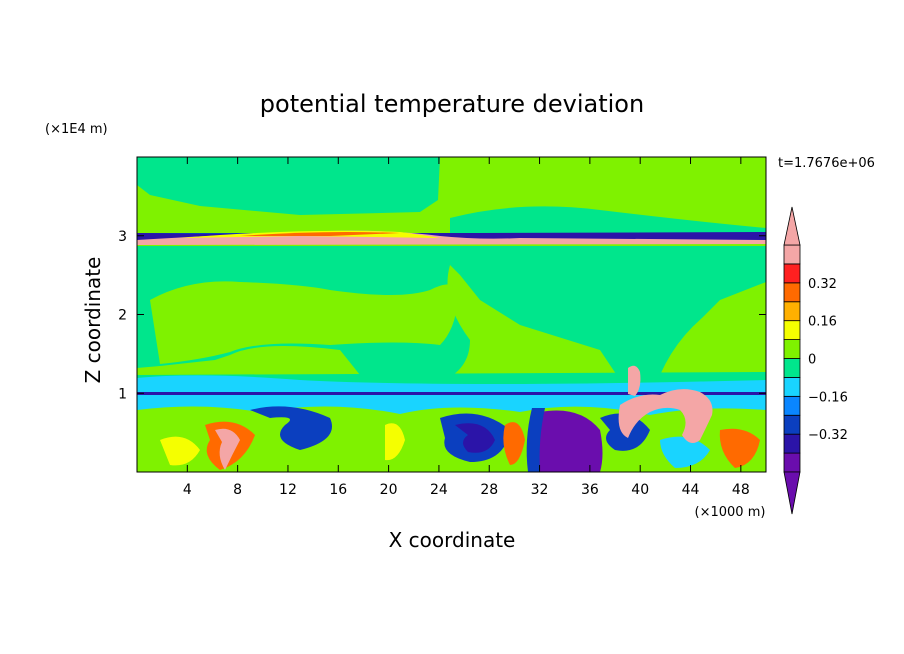  I want to click on x-tick-label: 28, so click(489, 490).